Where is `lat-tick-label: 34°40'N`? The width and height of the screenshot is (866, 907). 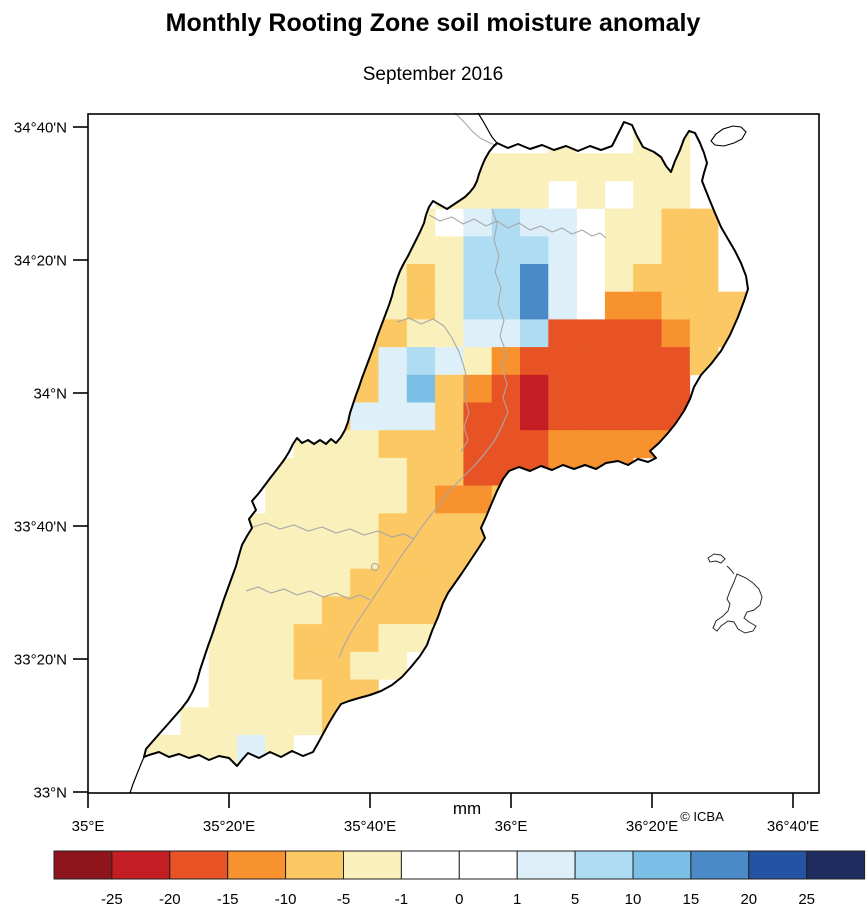
lat-tick-label: 34°40'N is located at coordinates (40, 128).